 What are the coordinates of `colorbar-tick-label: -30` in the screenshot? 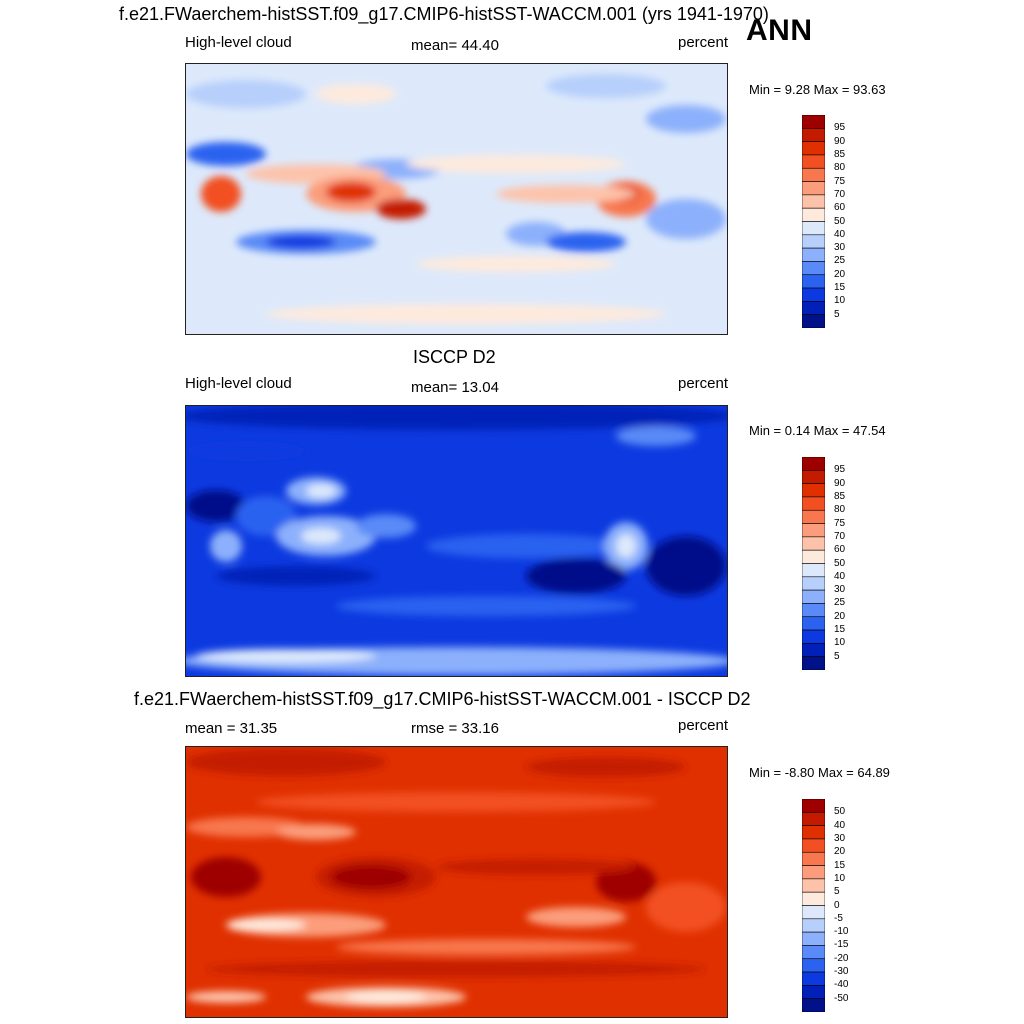 It's located at (841, 972).